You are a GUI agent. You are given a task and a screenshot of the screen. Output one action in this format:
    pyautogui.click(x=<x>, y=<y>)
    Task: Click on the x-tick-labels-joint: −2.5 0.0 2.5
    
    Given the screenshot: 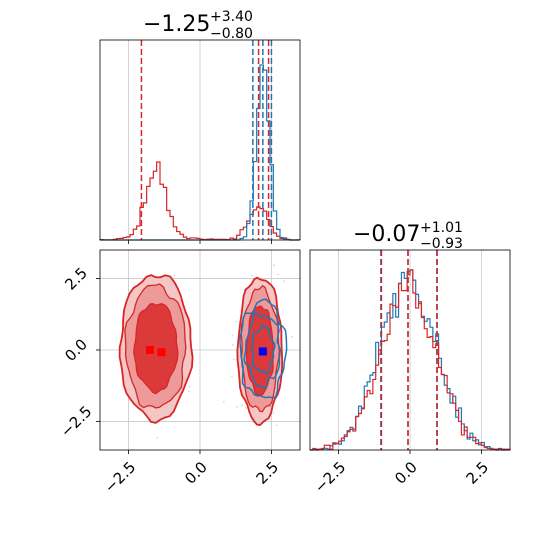 What is the action you would take?
    pyautogui.click(x=191, y=477)
    